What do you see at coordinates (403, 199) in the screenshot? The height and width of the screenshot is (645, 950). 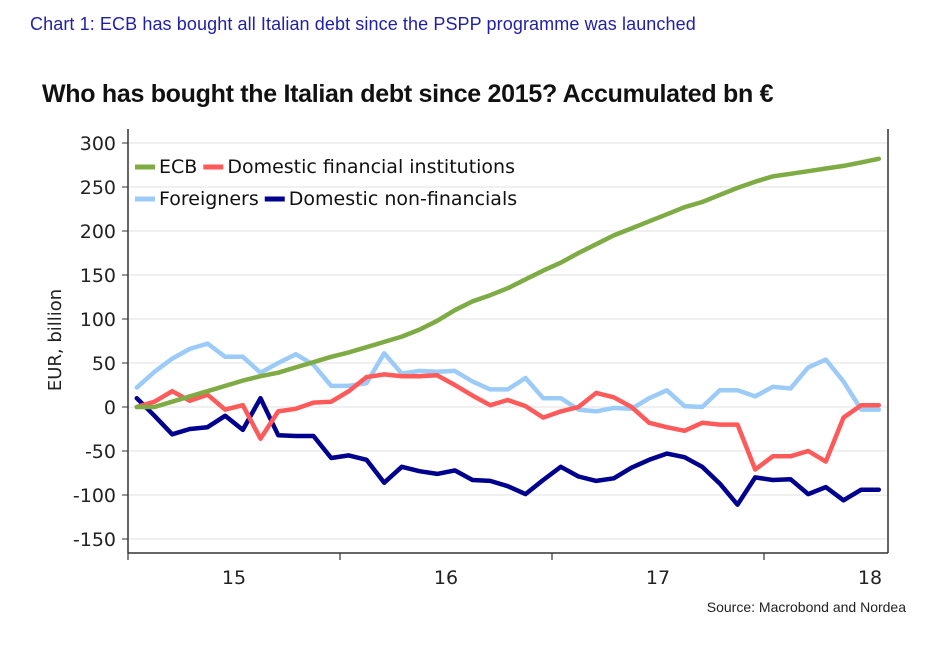 I see `legend-label: Domestic non-financials` at bounding box center [403, 199].